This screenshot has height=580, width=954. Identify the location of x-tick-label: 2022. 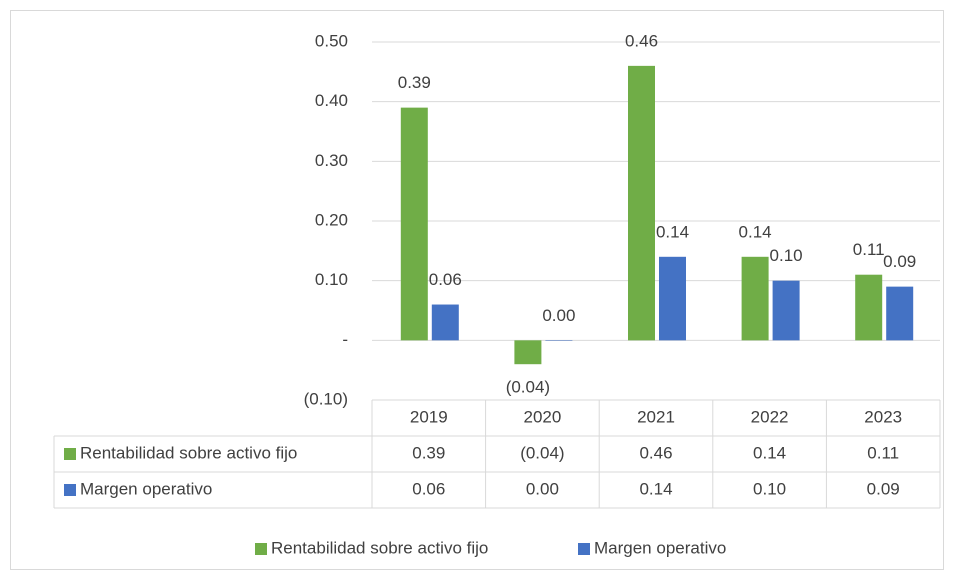
(770, 416).